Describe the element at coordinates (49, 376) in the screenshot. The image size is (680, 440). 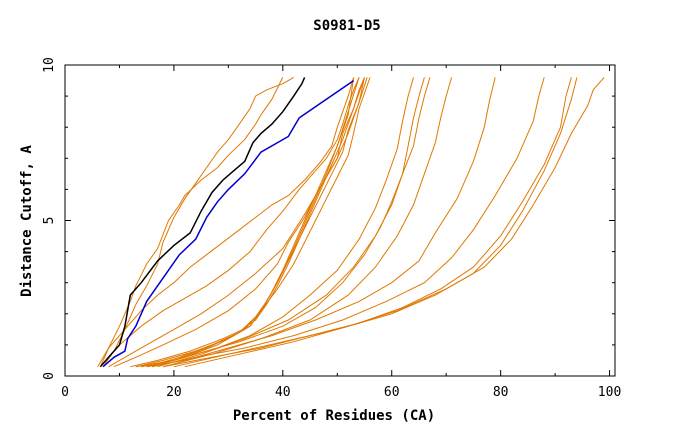
I see `y-tick-label: 0` at that location.